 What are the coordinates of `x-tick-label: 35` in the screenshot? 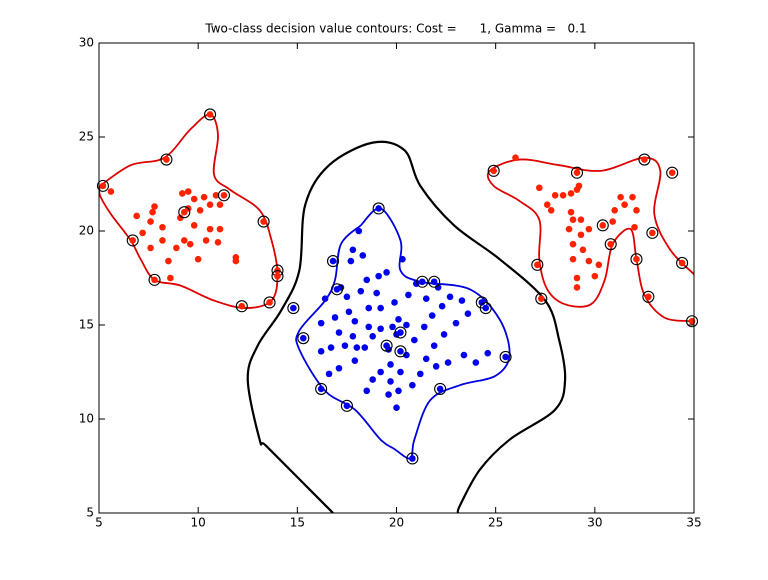 It's located at (693, 523).